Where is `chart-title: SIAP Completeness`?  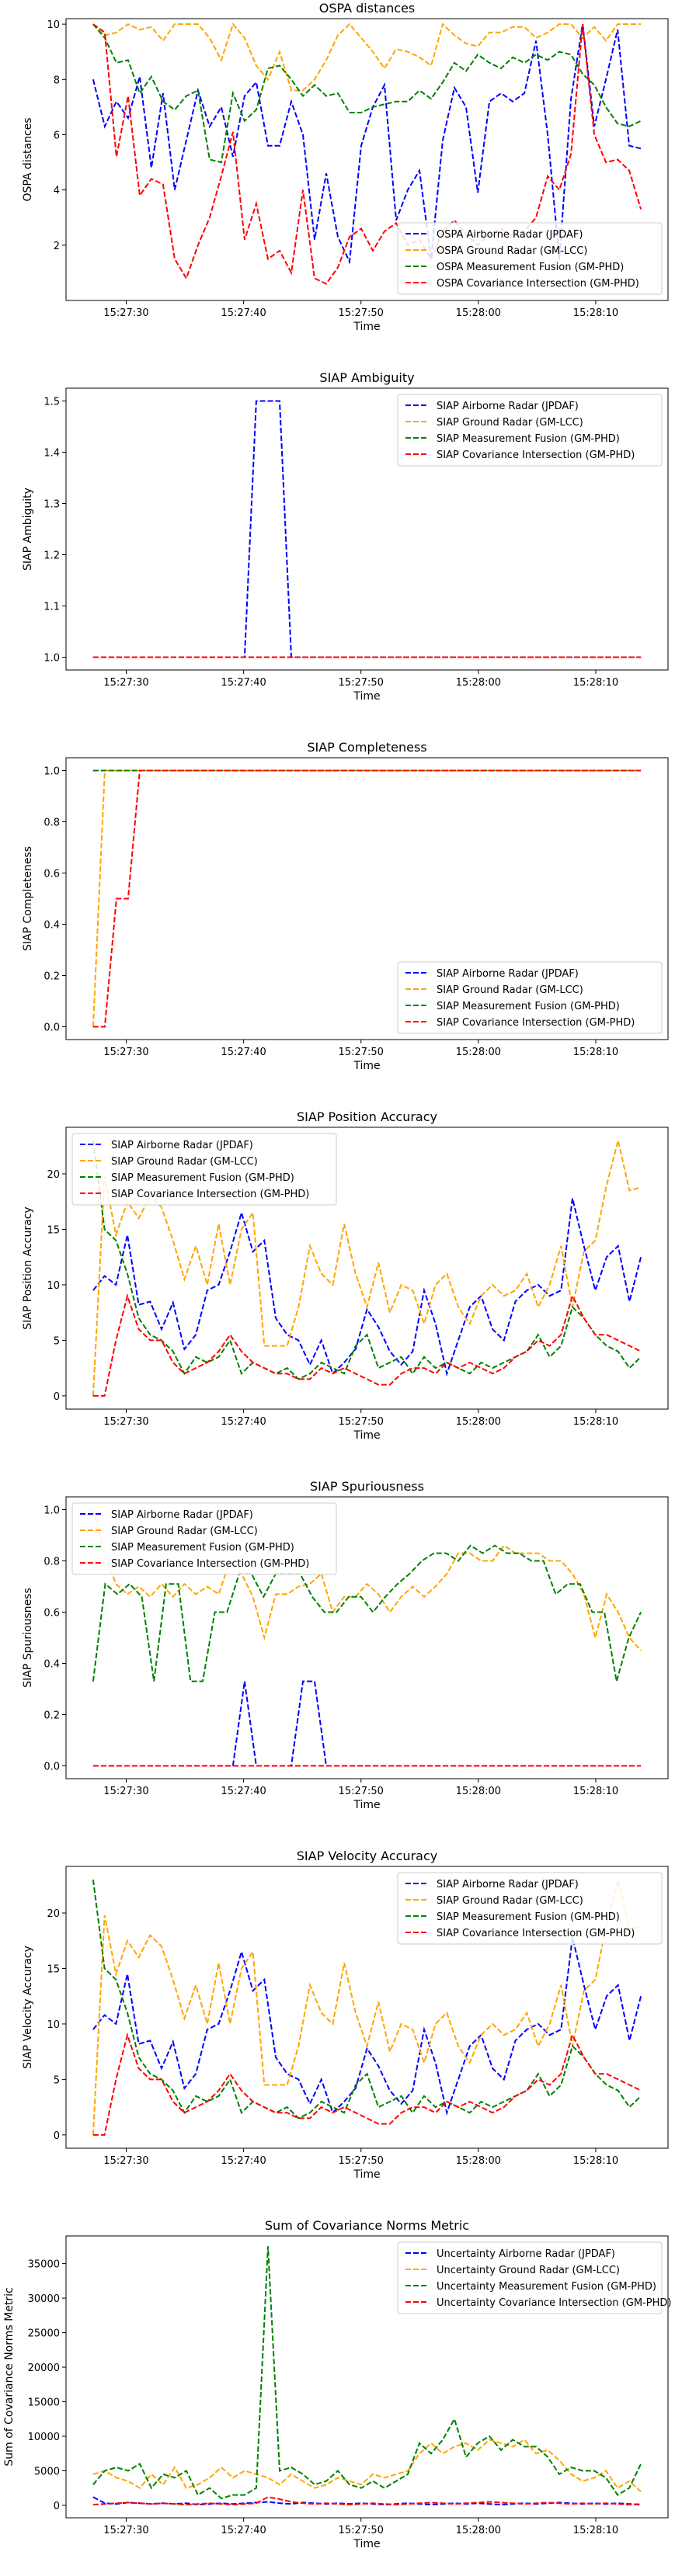
chart-title: SIAP Completeness is located at coordinates (366, 747).